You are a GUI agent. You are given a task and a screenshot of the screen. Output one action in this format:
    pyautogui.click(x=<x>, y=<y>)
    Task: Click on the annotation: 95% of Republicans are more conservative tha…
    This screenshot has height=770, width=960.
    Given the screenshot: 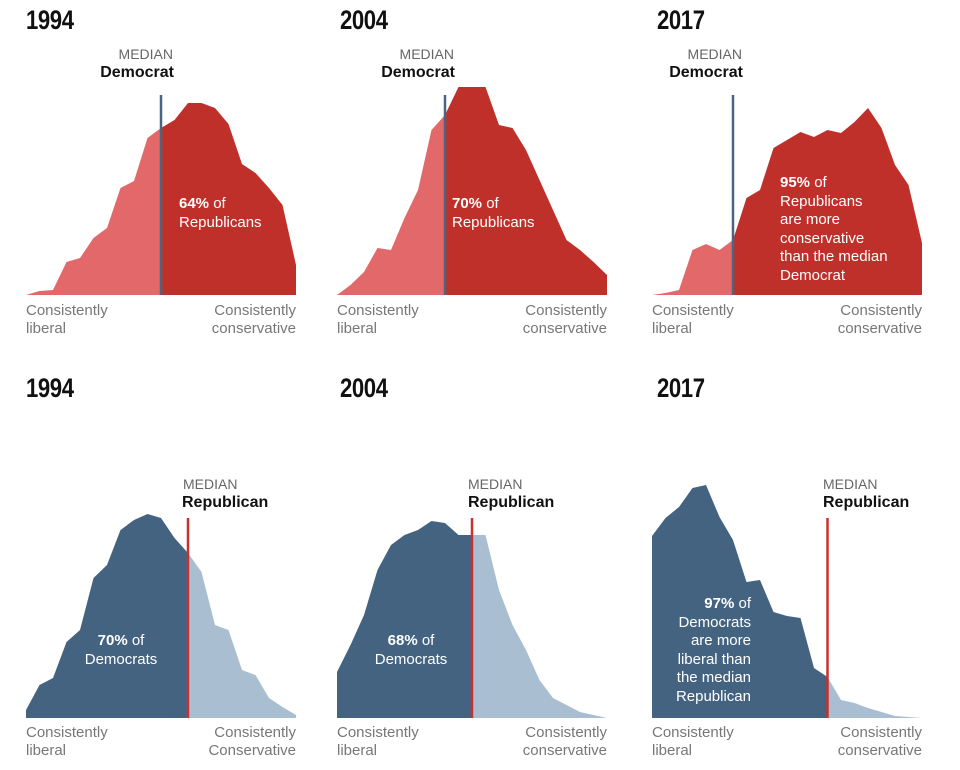 What is the action you would take?
    pyautogui.click(x=834, y=229)
    